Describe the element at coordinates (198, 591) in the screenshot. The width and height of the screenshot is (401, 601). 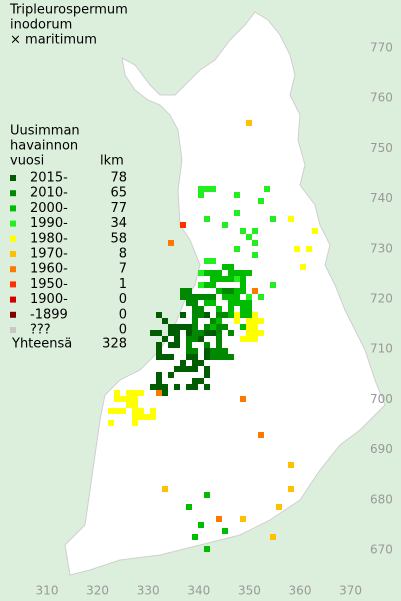
I see `x-grid-label: 340` at that location.